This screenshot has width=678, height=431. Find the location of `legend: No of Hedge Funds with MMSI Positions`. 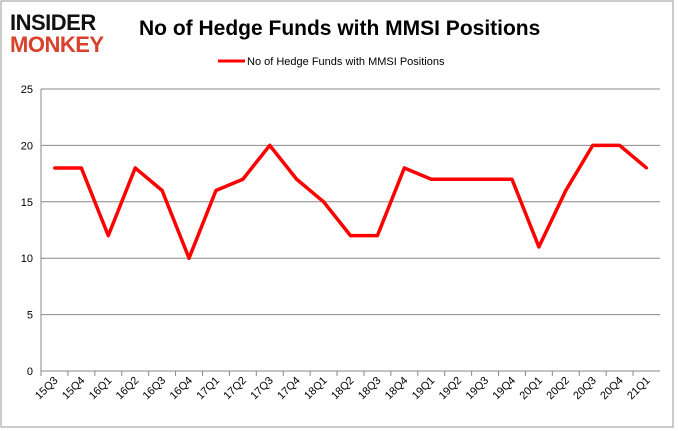

legend: No of Hedge Funds with MMSI Positions is located at coordinates (331, 62).